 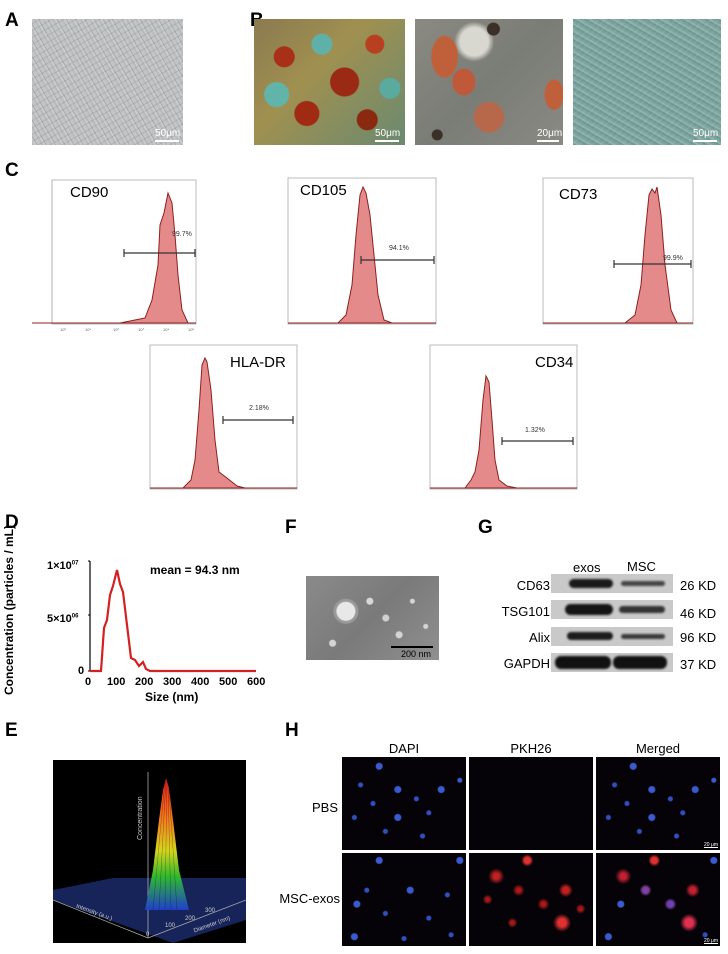 I want to click on marker-label: HLA-DR, so click(x=258, y=362).